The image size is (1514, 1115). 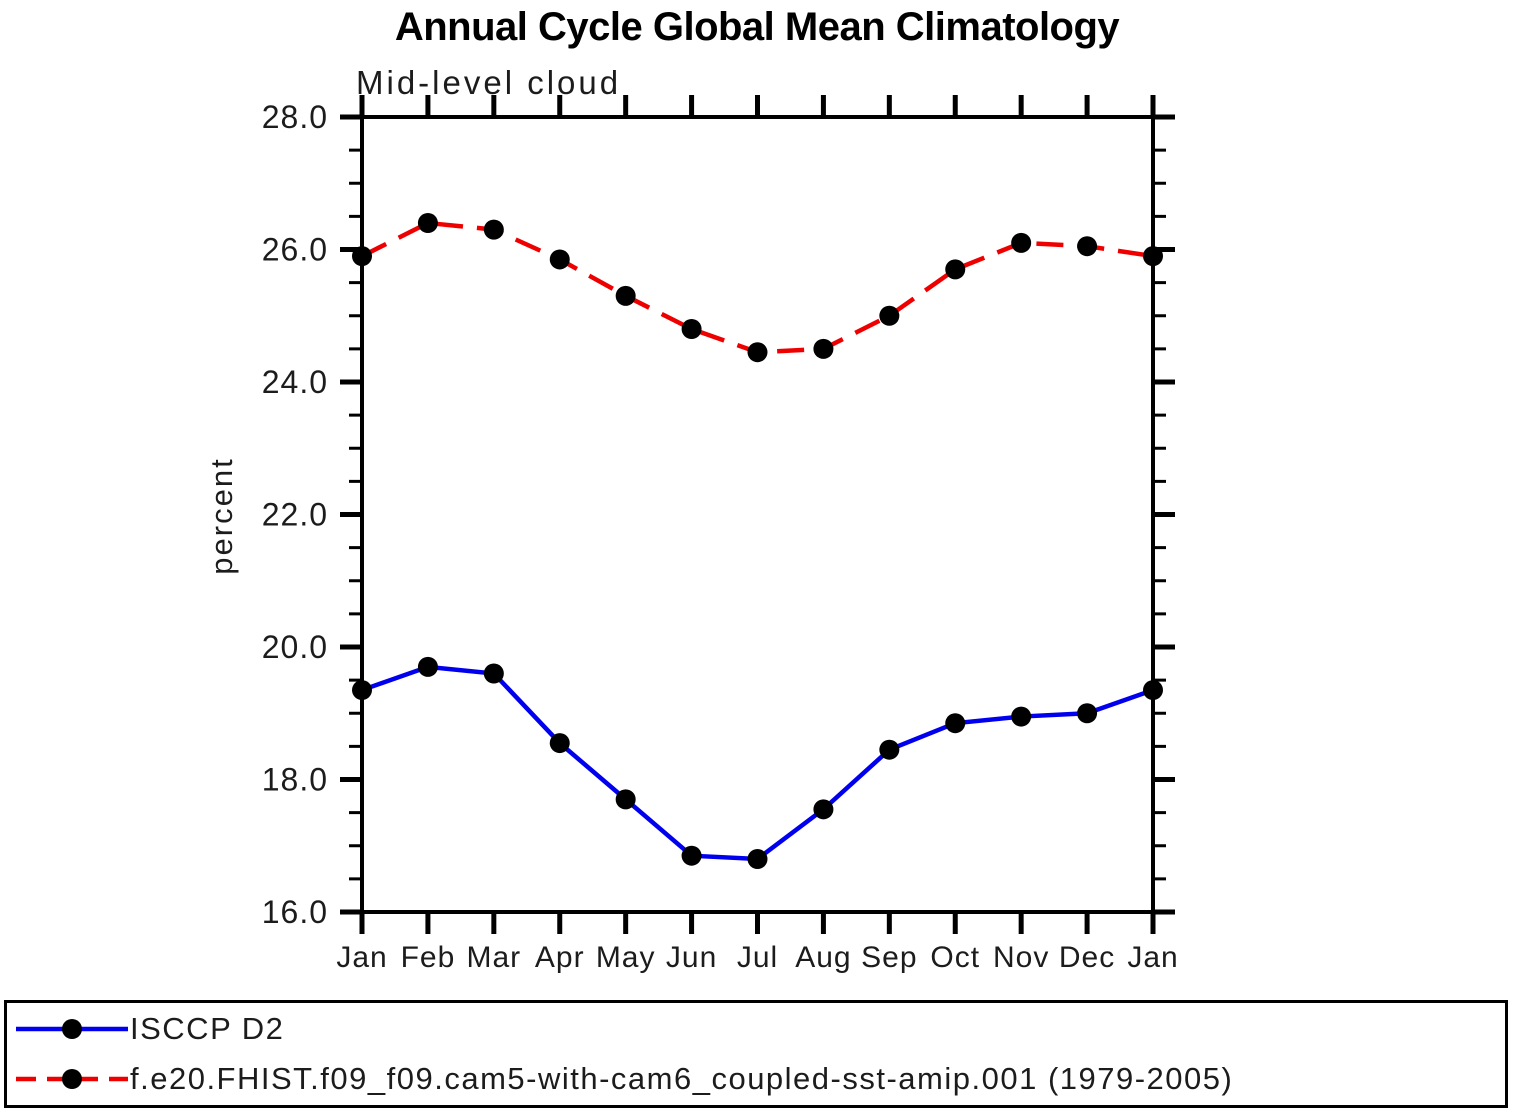 I want to click on y-tick-label: 26.0, so click(x=295, y=250).